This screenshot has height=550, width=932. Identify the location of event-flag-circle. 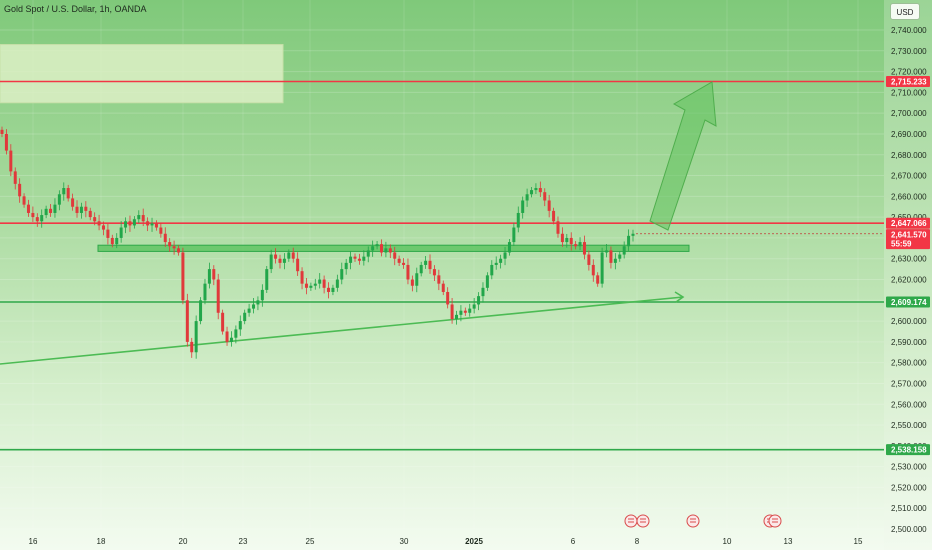
(693, 521).